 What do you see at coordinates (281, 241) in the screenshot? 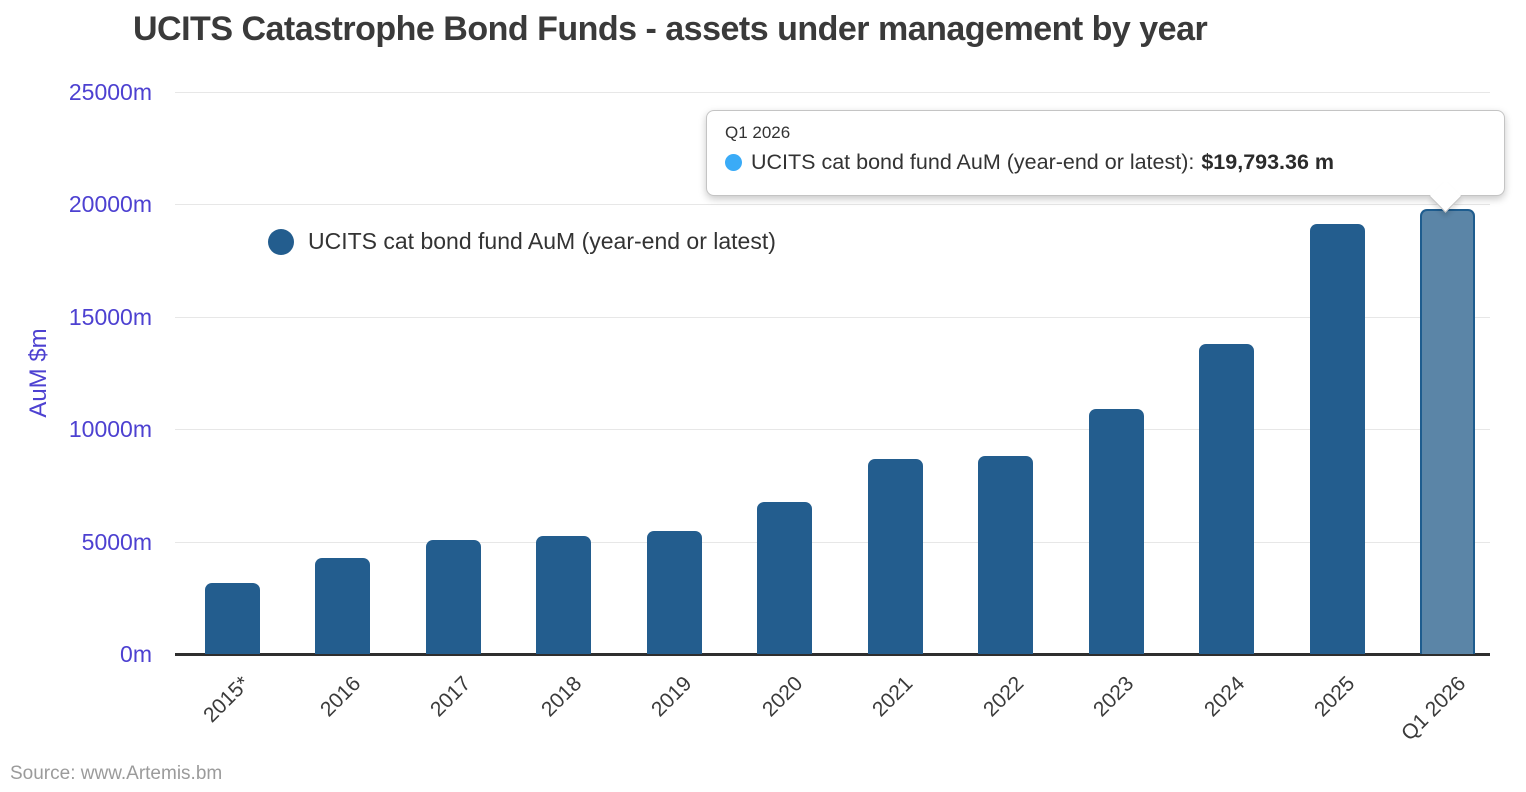
I see `legend-marker-icon` at bounding box center [281, 241].